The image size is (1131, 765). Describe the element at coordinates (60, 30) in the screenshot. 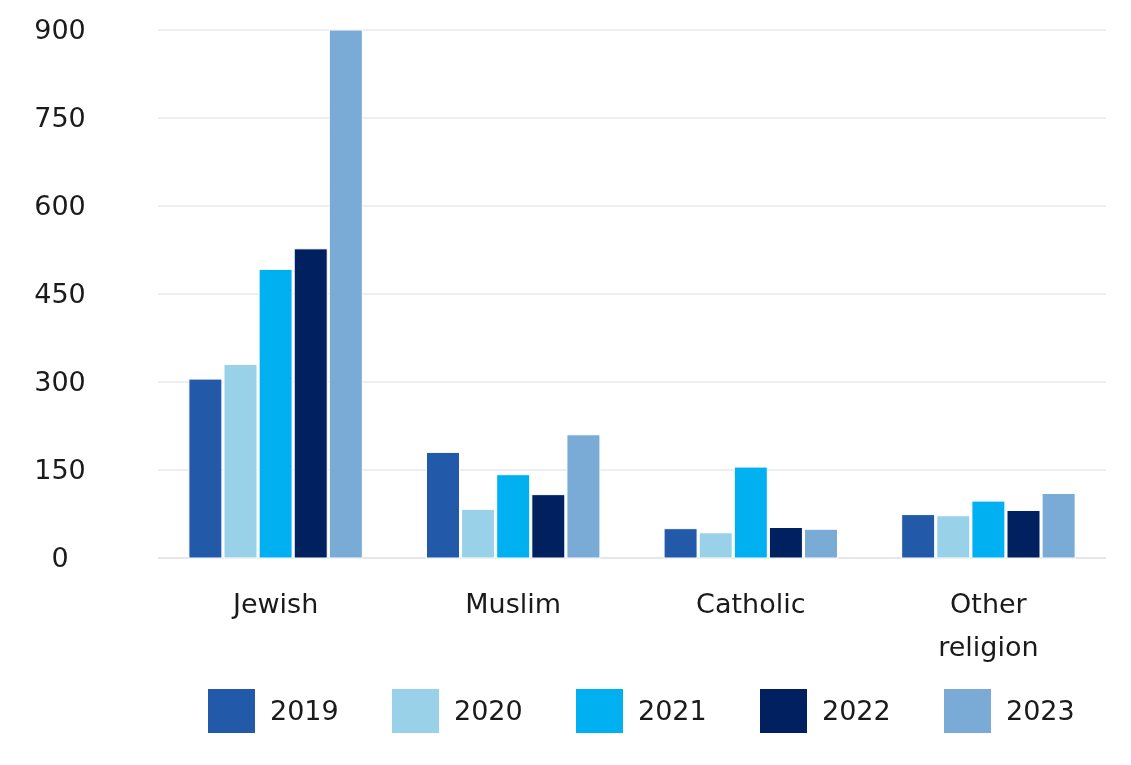

I see `y-tick-label: 900` at that location.